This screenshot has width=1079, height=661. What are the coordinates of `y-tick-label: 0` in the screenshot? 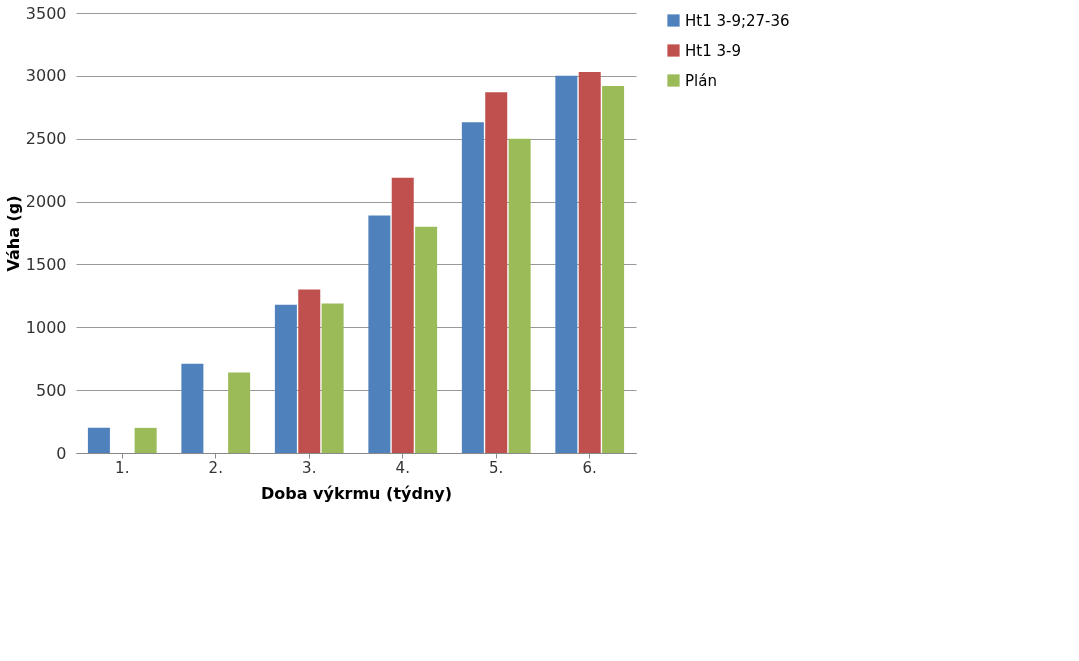 It's located at (61, 453).